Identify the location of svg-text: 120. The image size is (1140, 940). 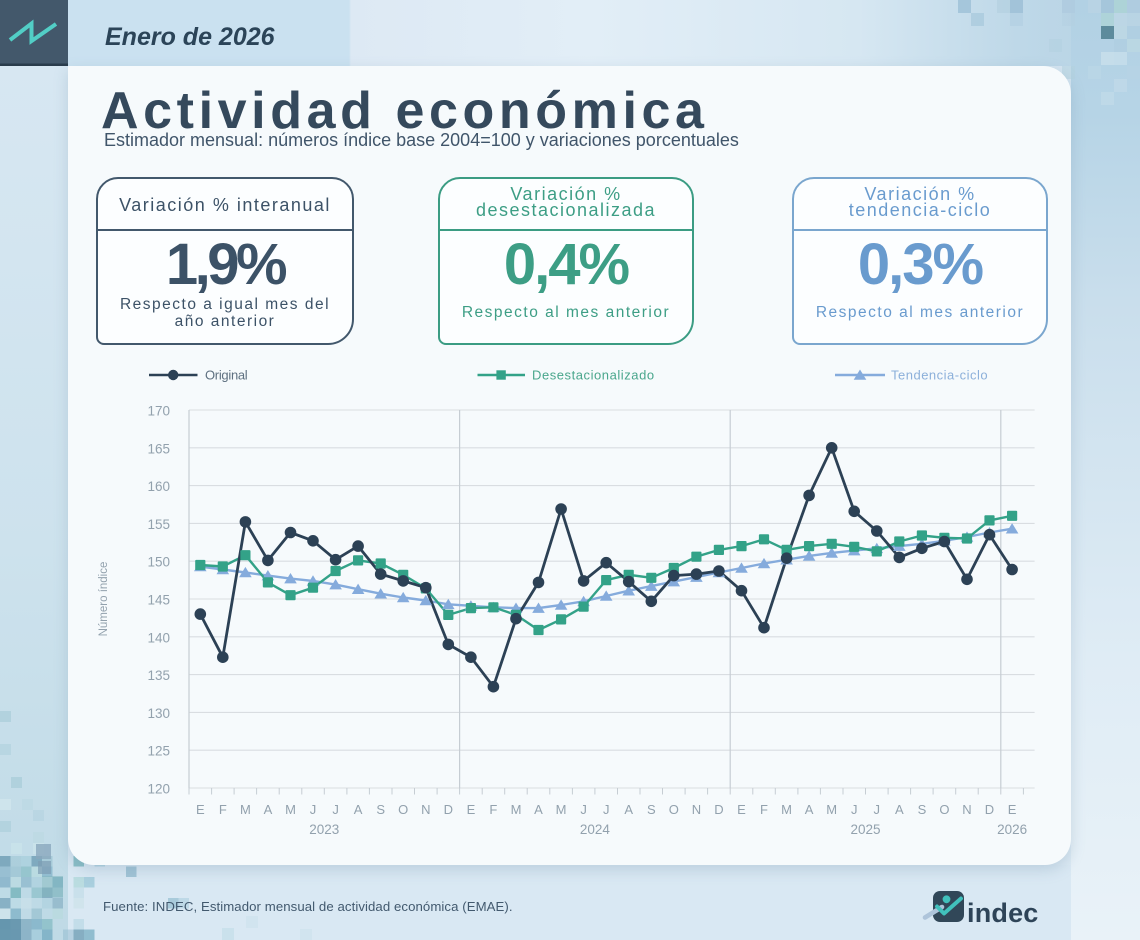
(158, 789).